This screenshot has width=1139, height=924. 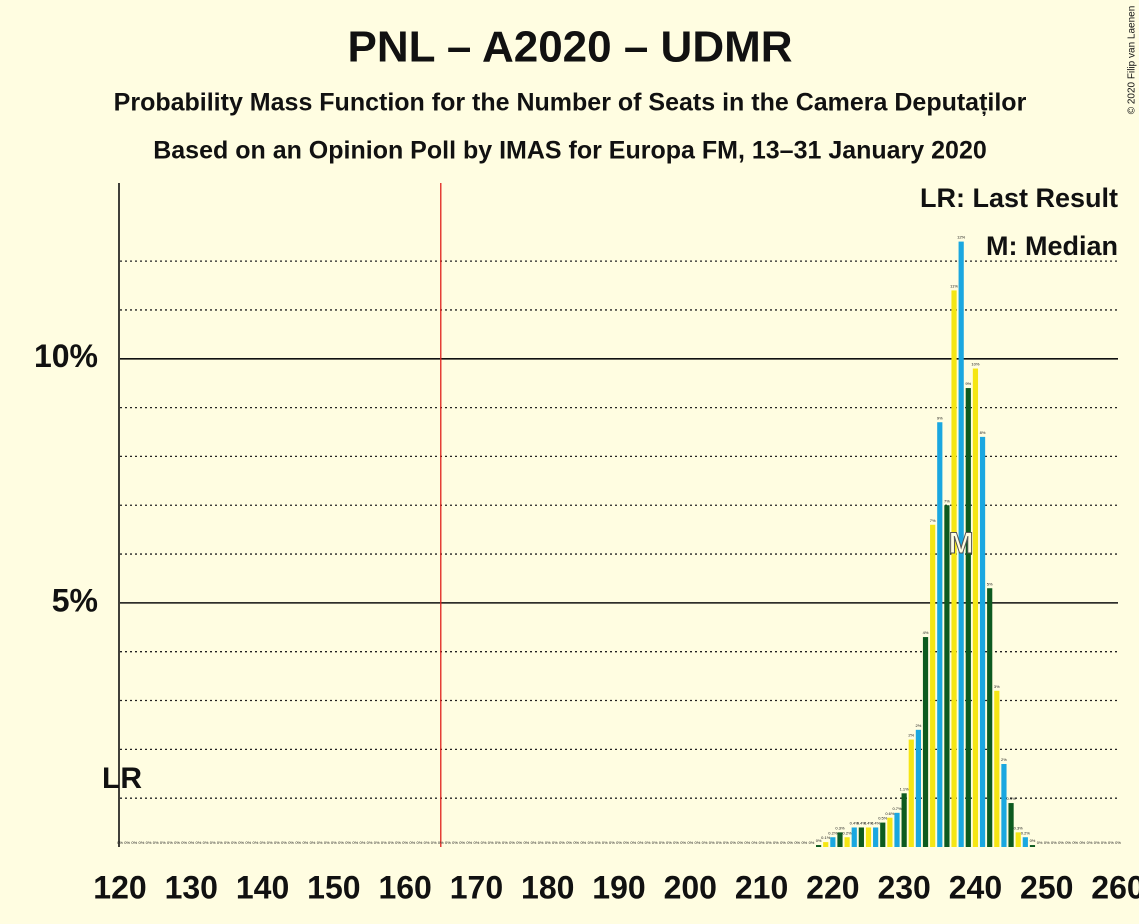 What do you see at coordinates (883, 818) in the screenshot?
I see `value-label: 0.5%` at bounding box center [883, 818].